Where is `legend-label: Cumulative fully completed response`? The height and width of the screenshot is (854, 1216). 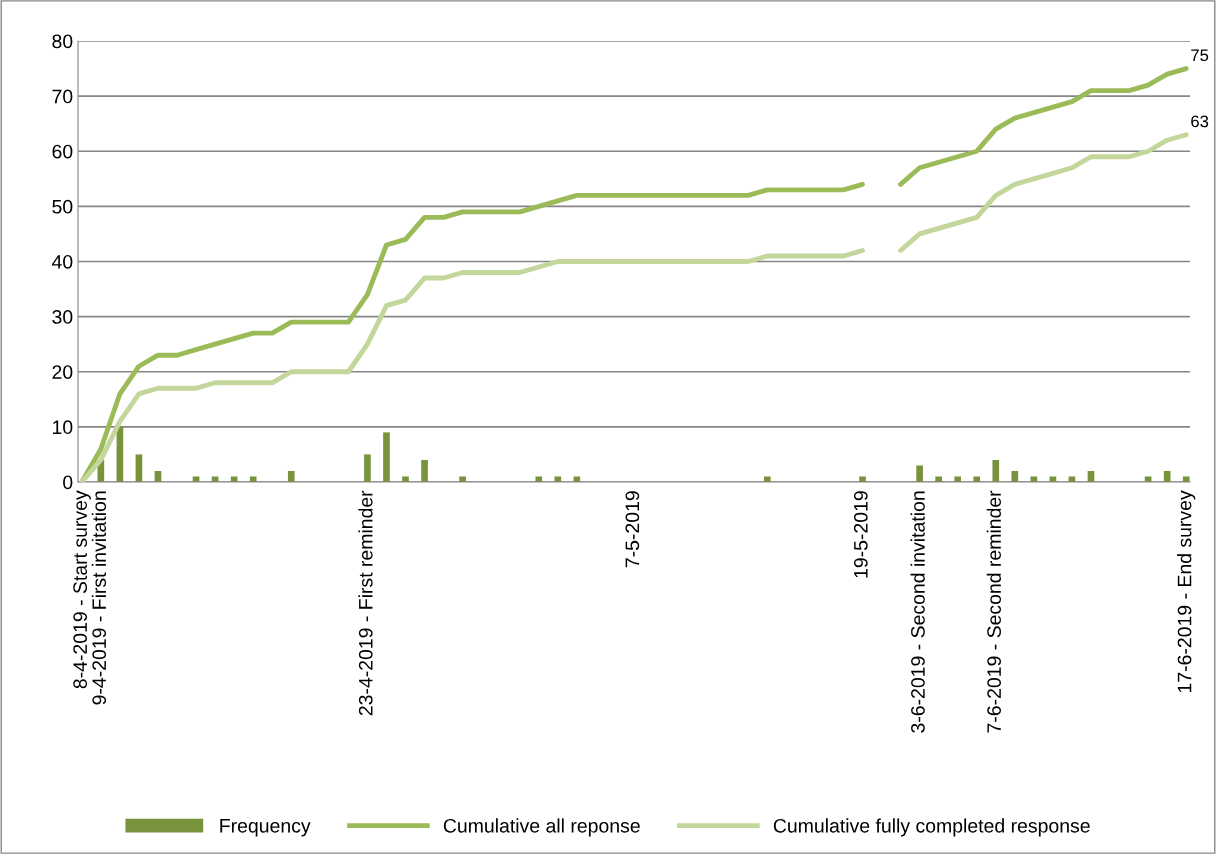
legend-label: Cumulative fully completed response is located at coordinates (931, 827).